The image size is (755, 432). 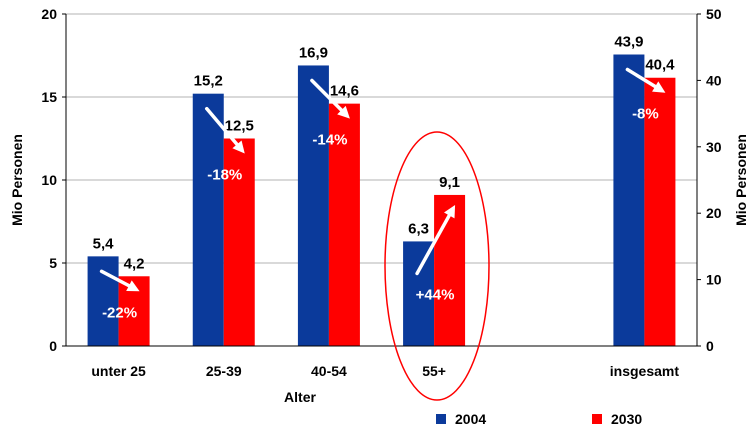 What do you see at coordinates (645, 371) in the screenshot?
I see `x-tick-label: insgesamt` at bounding box center [645, 371].